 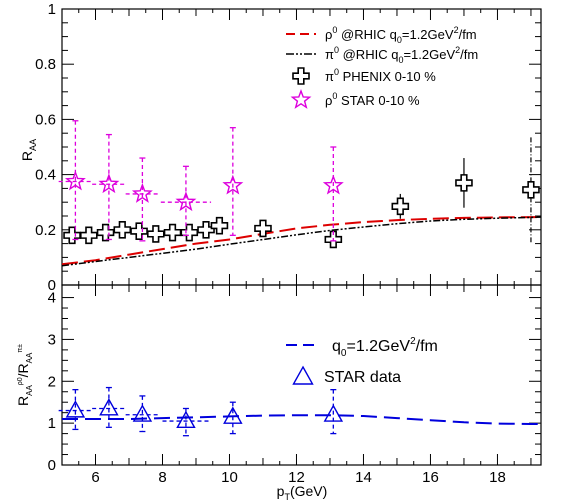 What do you see at coordinates (52, 381) in the screenshot?
I see `y-tick-label: 2` at bounding box center [52, 381].